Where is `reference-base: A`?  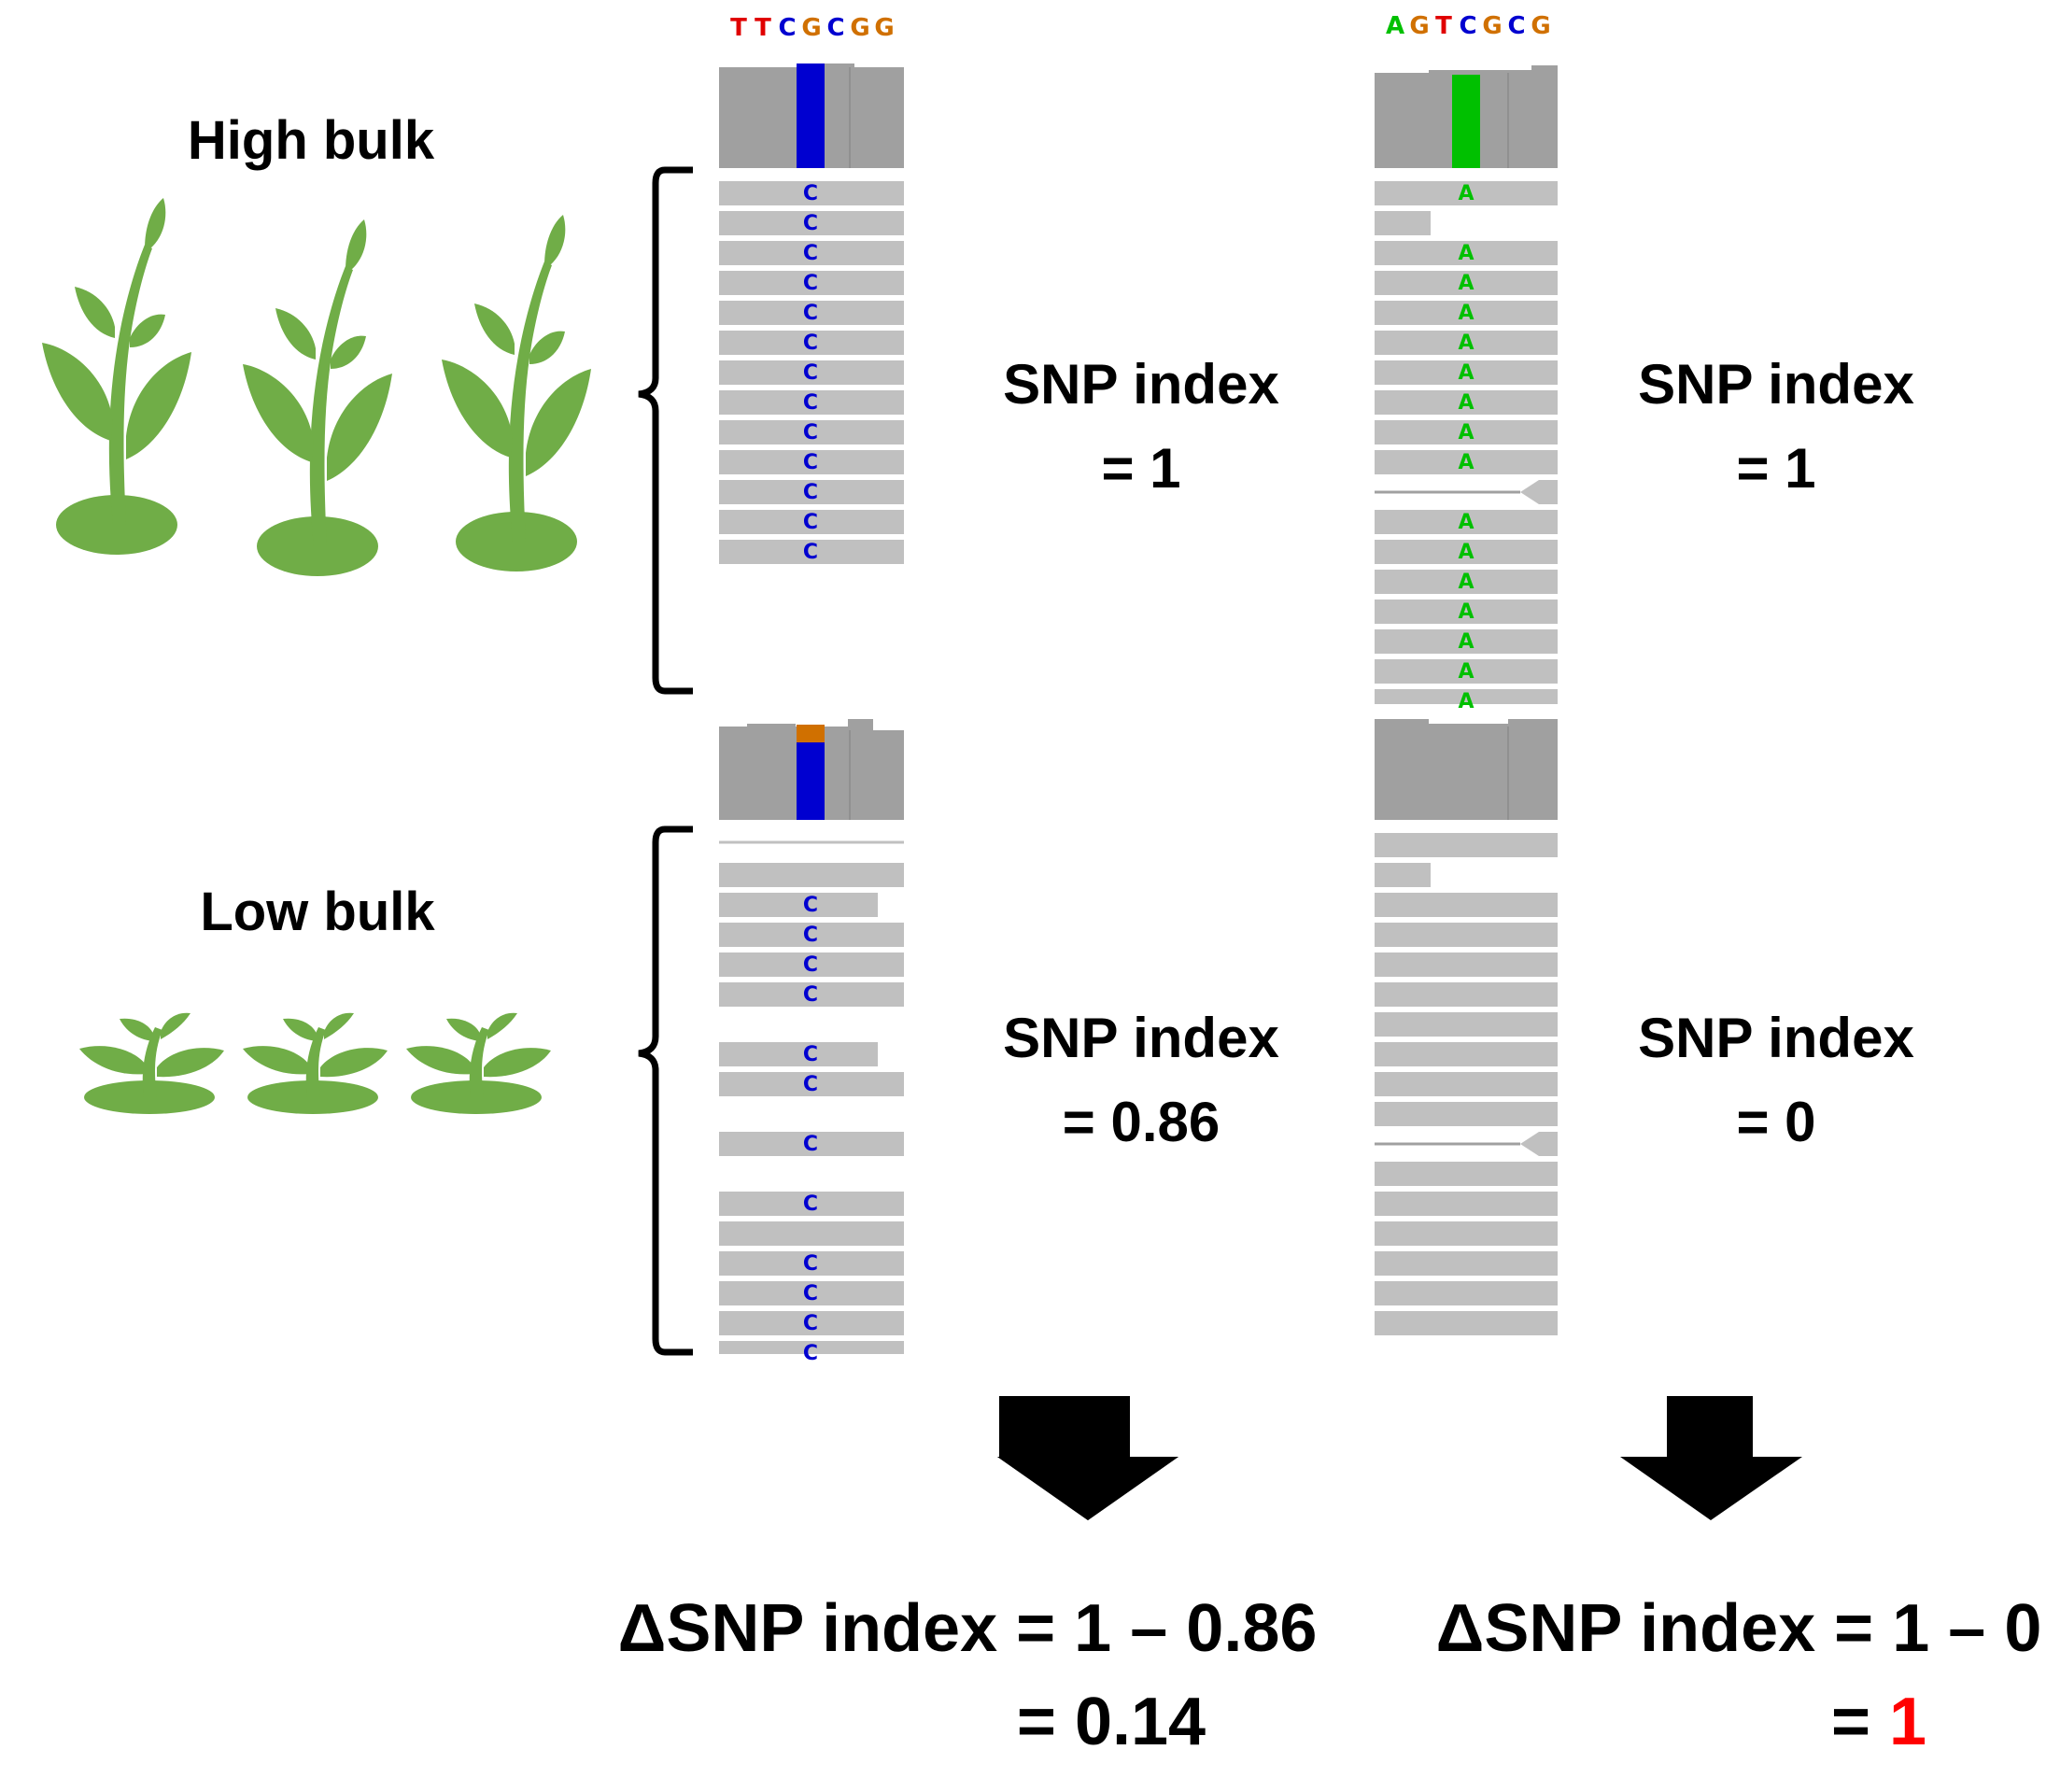
reference-base: A is located at coordinates (1395, 26).